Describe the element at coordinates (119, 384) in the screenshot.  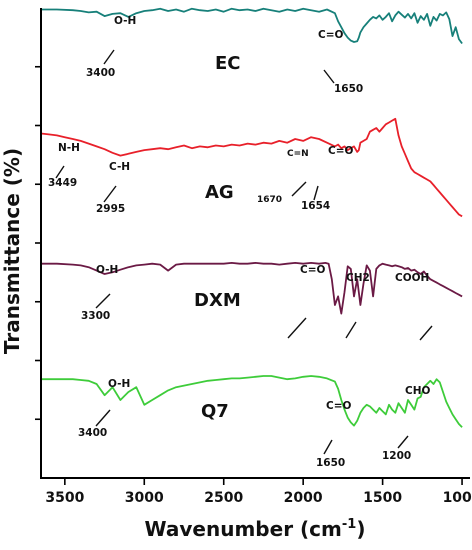
I see `annotation-q7-oh: O-H` at that location.